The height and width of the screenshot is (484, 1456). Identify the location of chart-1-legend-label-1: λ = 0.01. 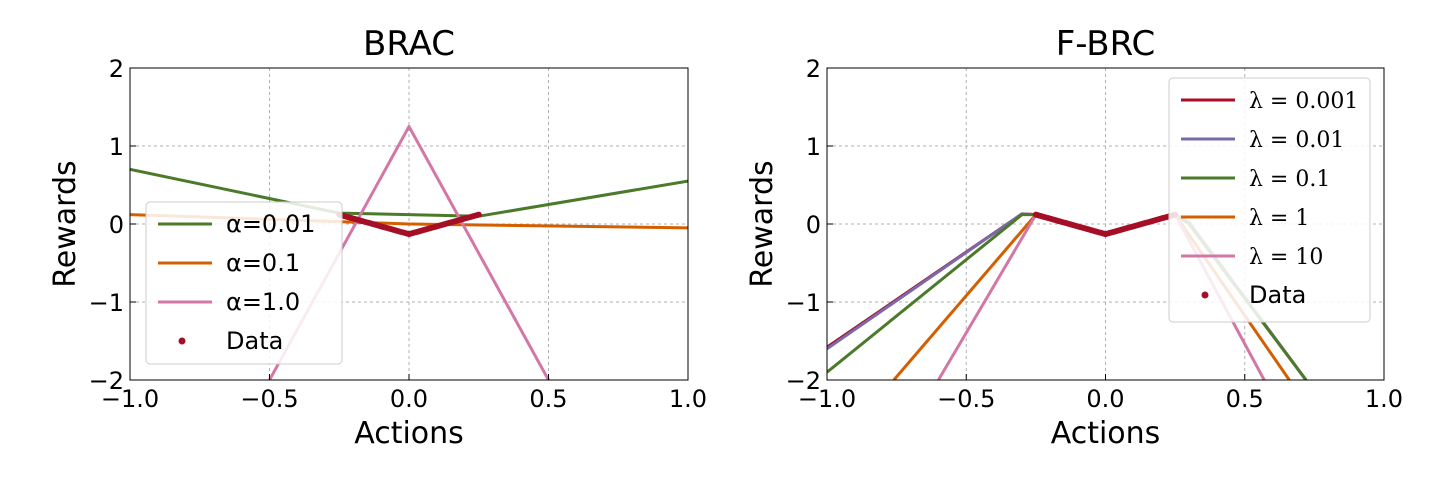
(1296, 140).